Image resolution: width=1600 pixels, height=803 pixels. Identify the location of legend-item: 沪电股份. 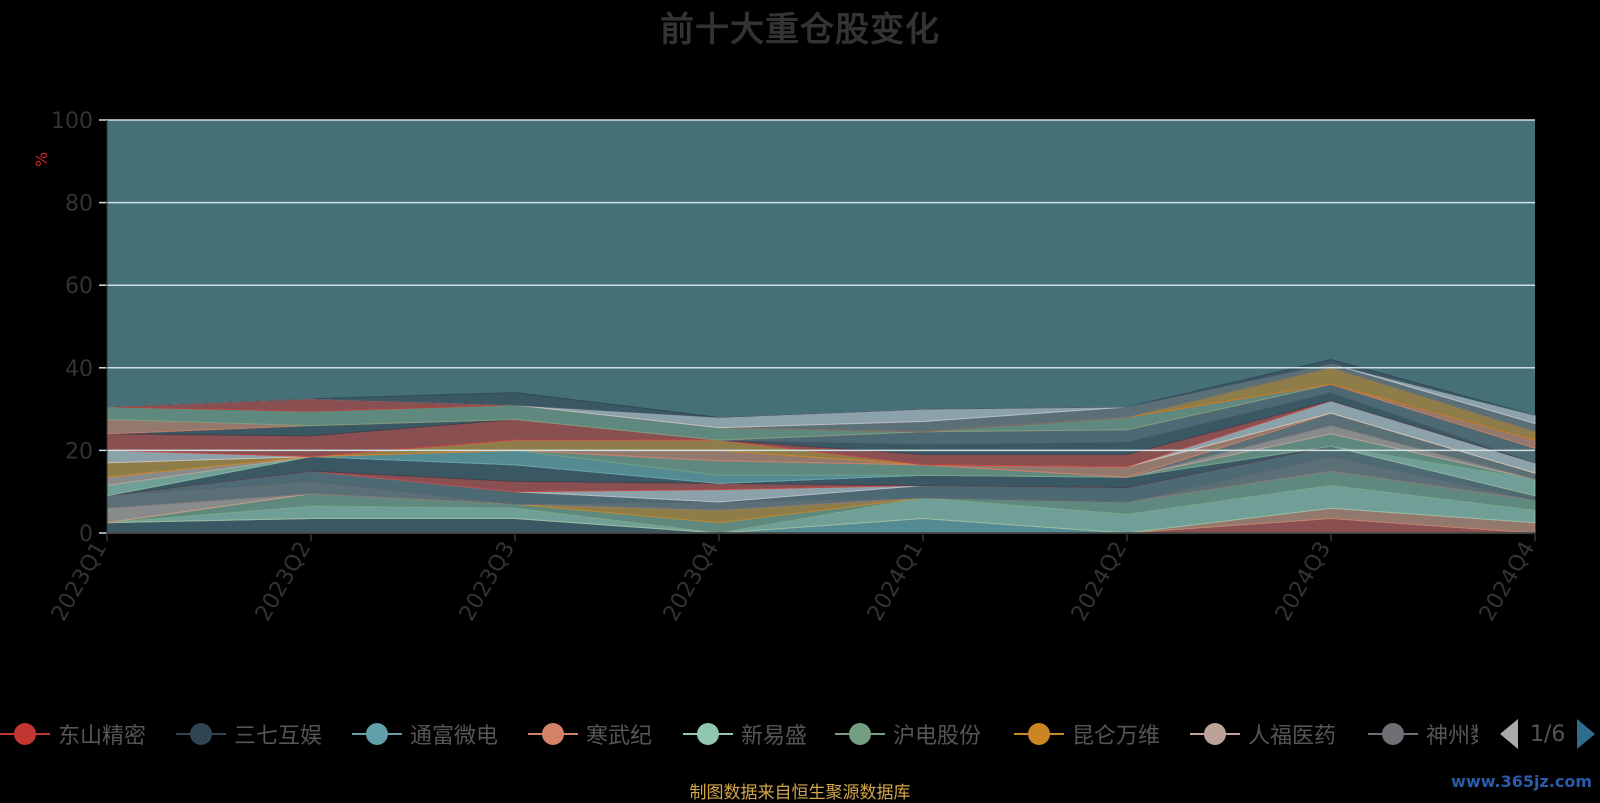
(908, 734).